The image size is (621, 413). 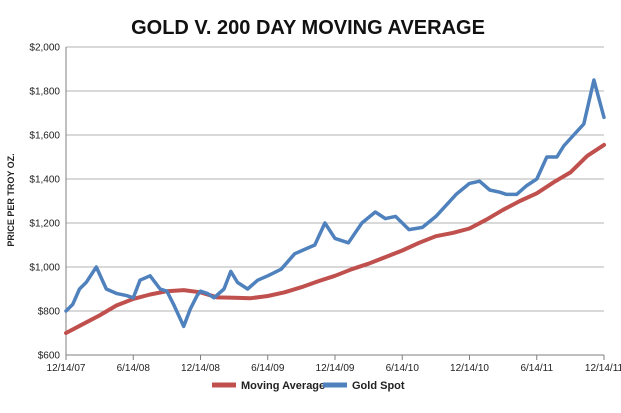 What do you see at coordinates (308, 28) in the screenshot?
I see `chart-title: GOLD V. 200 DAY MOVING AVERAGE` at bounding box center [308, 28].